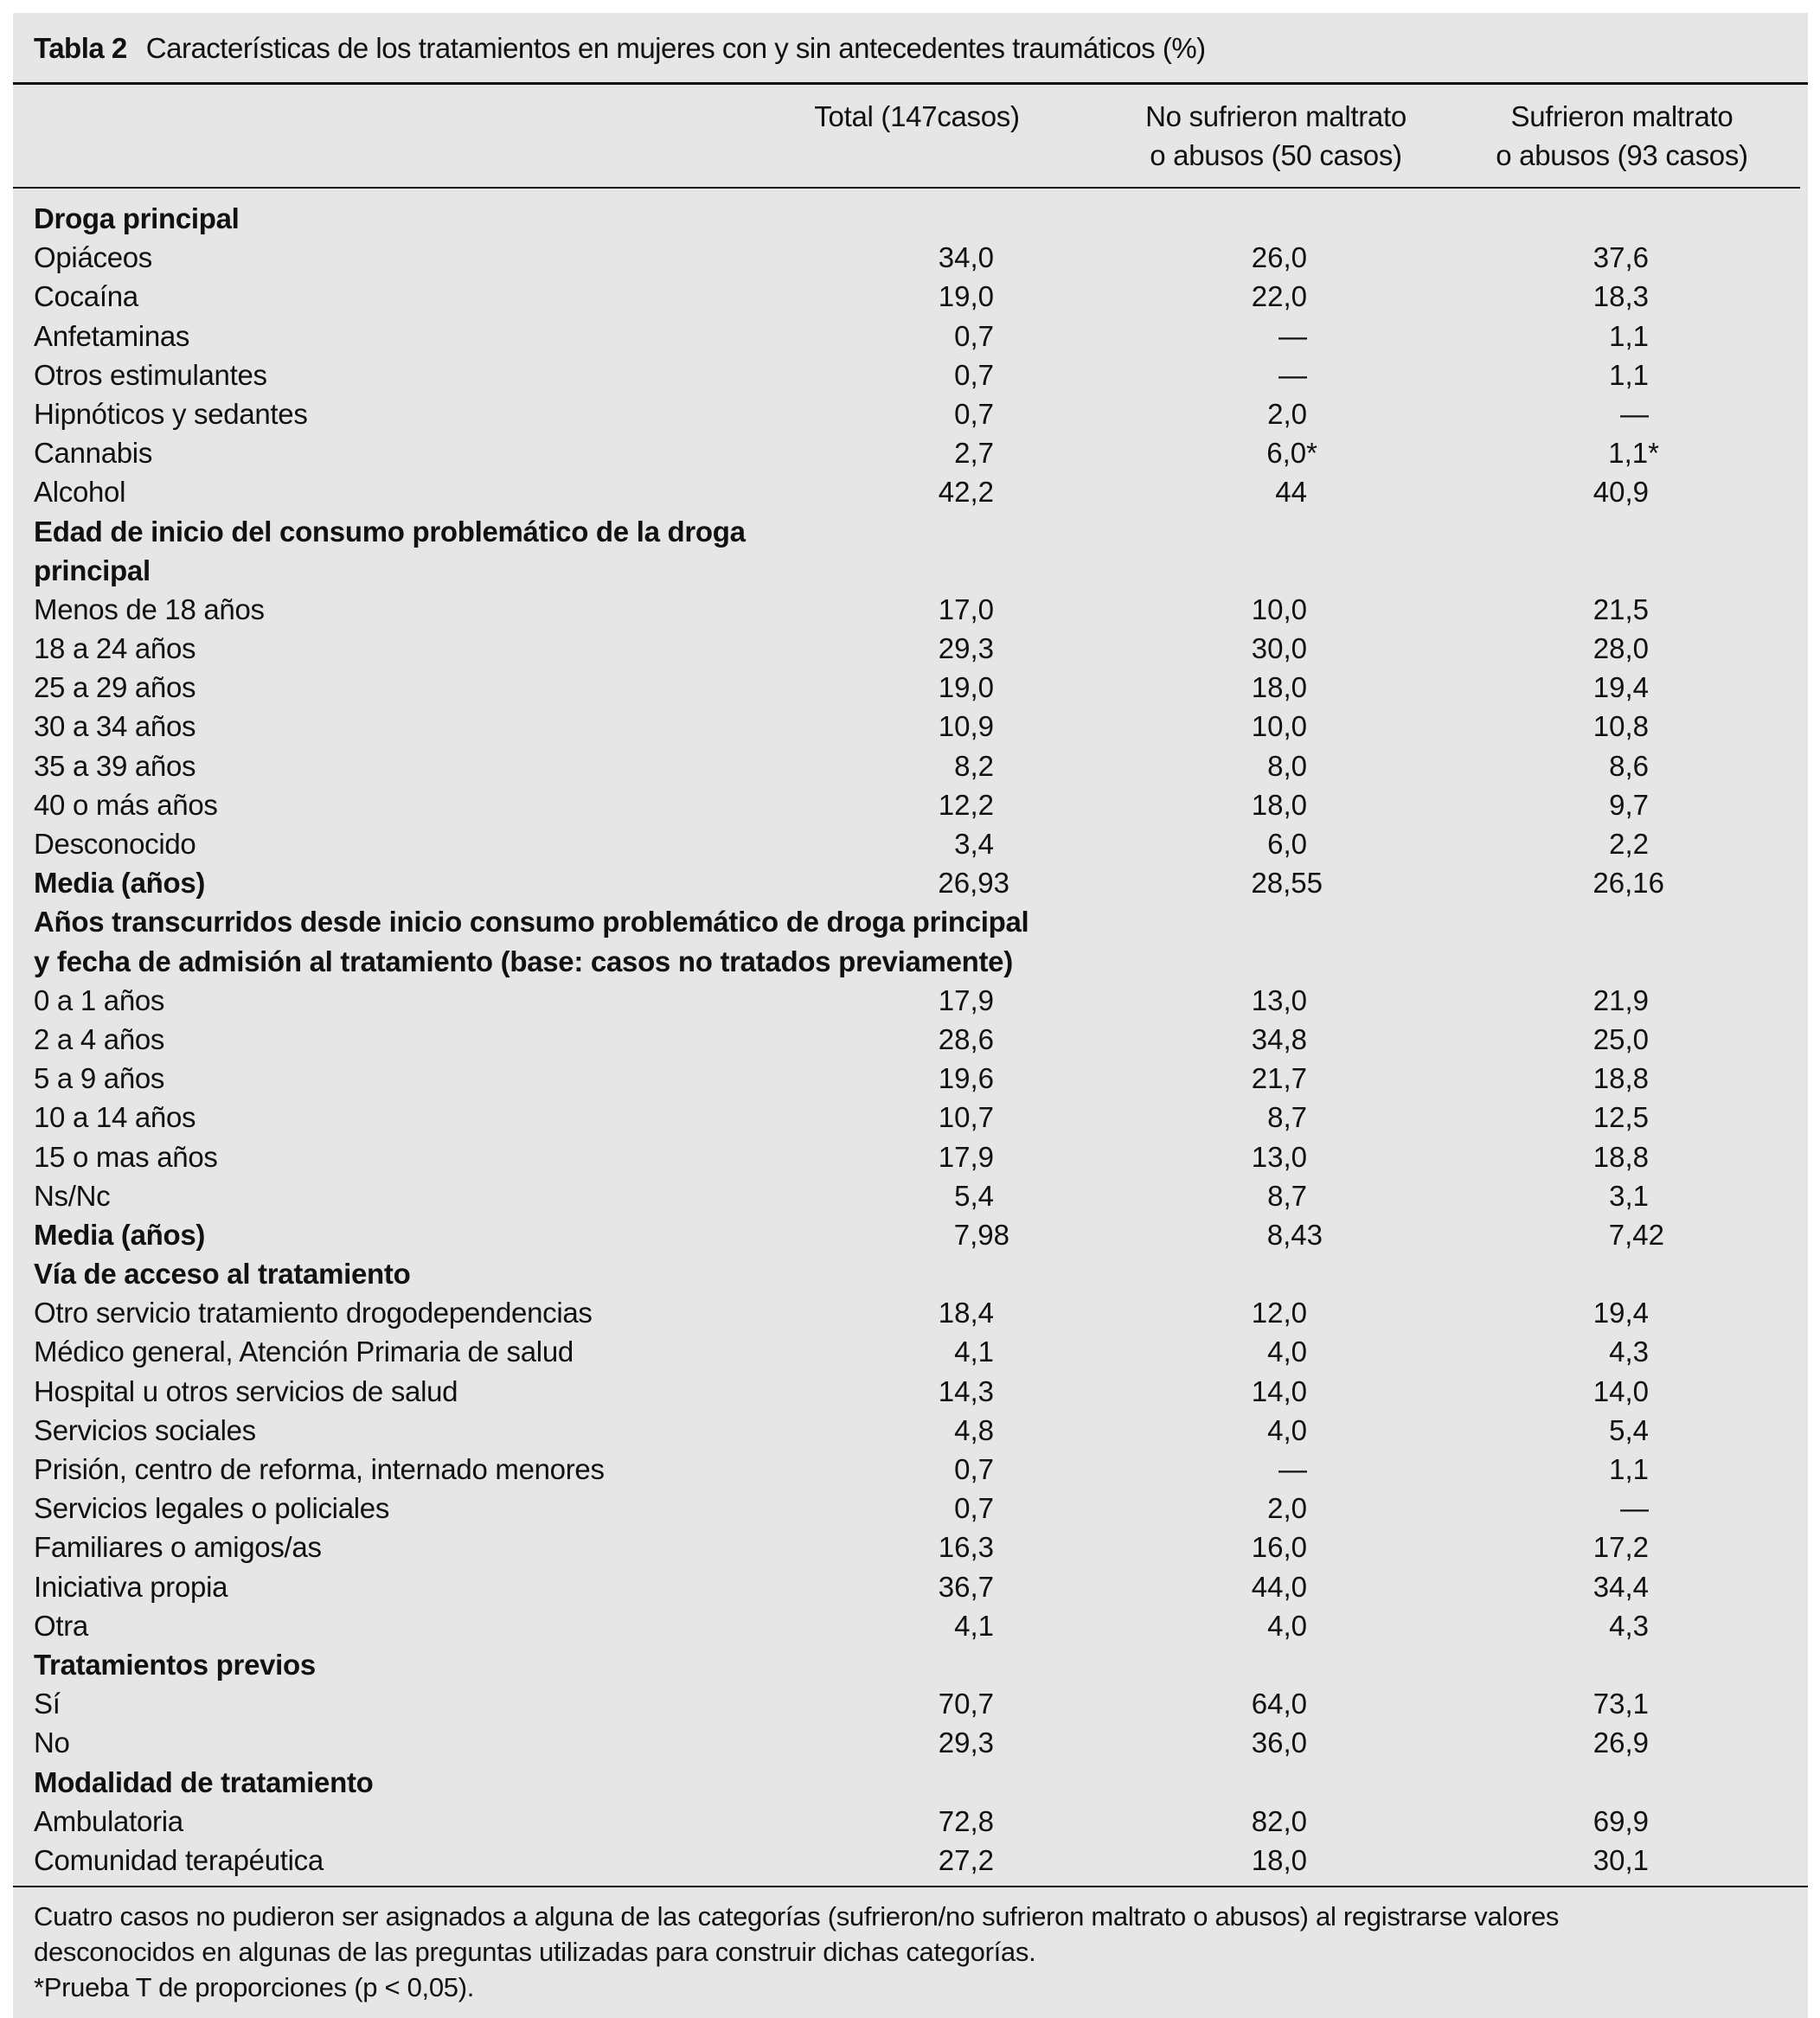  Describe the element at coordinates (910, 1195) in the screenshot. I see `table-row: Ns/Nc 5,4 8,7 3,1` at that location.